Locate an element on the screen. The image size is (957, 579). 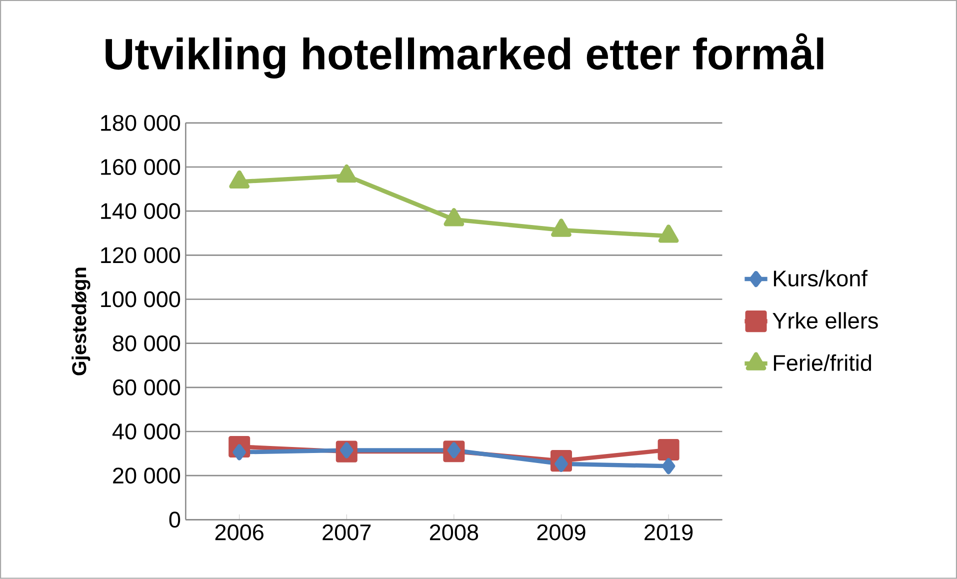
y-tick-label: 0 is located at coordinates (174, 520).